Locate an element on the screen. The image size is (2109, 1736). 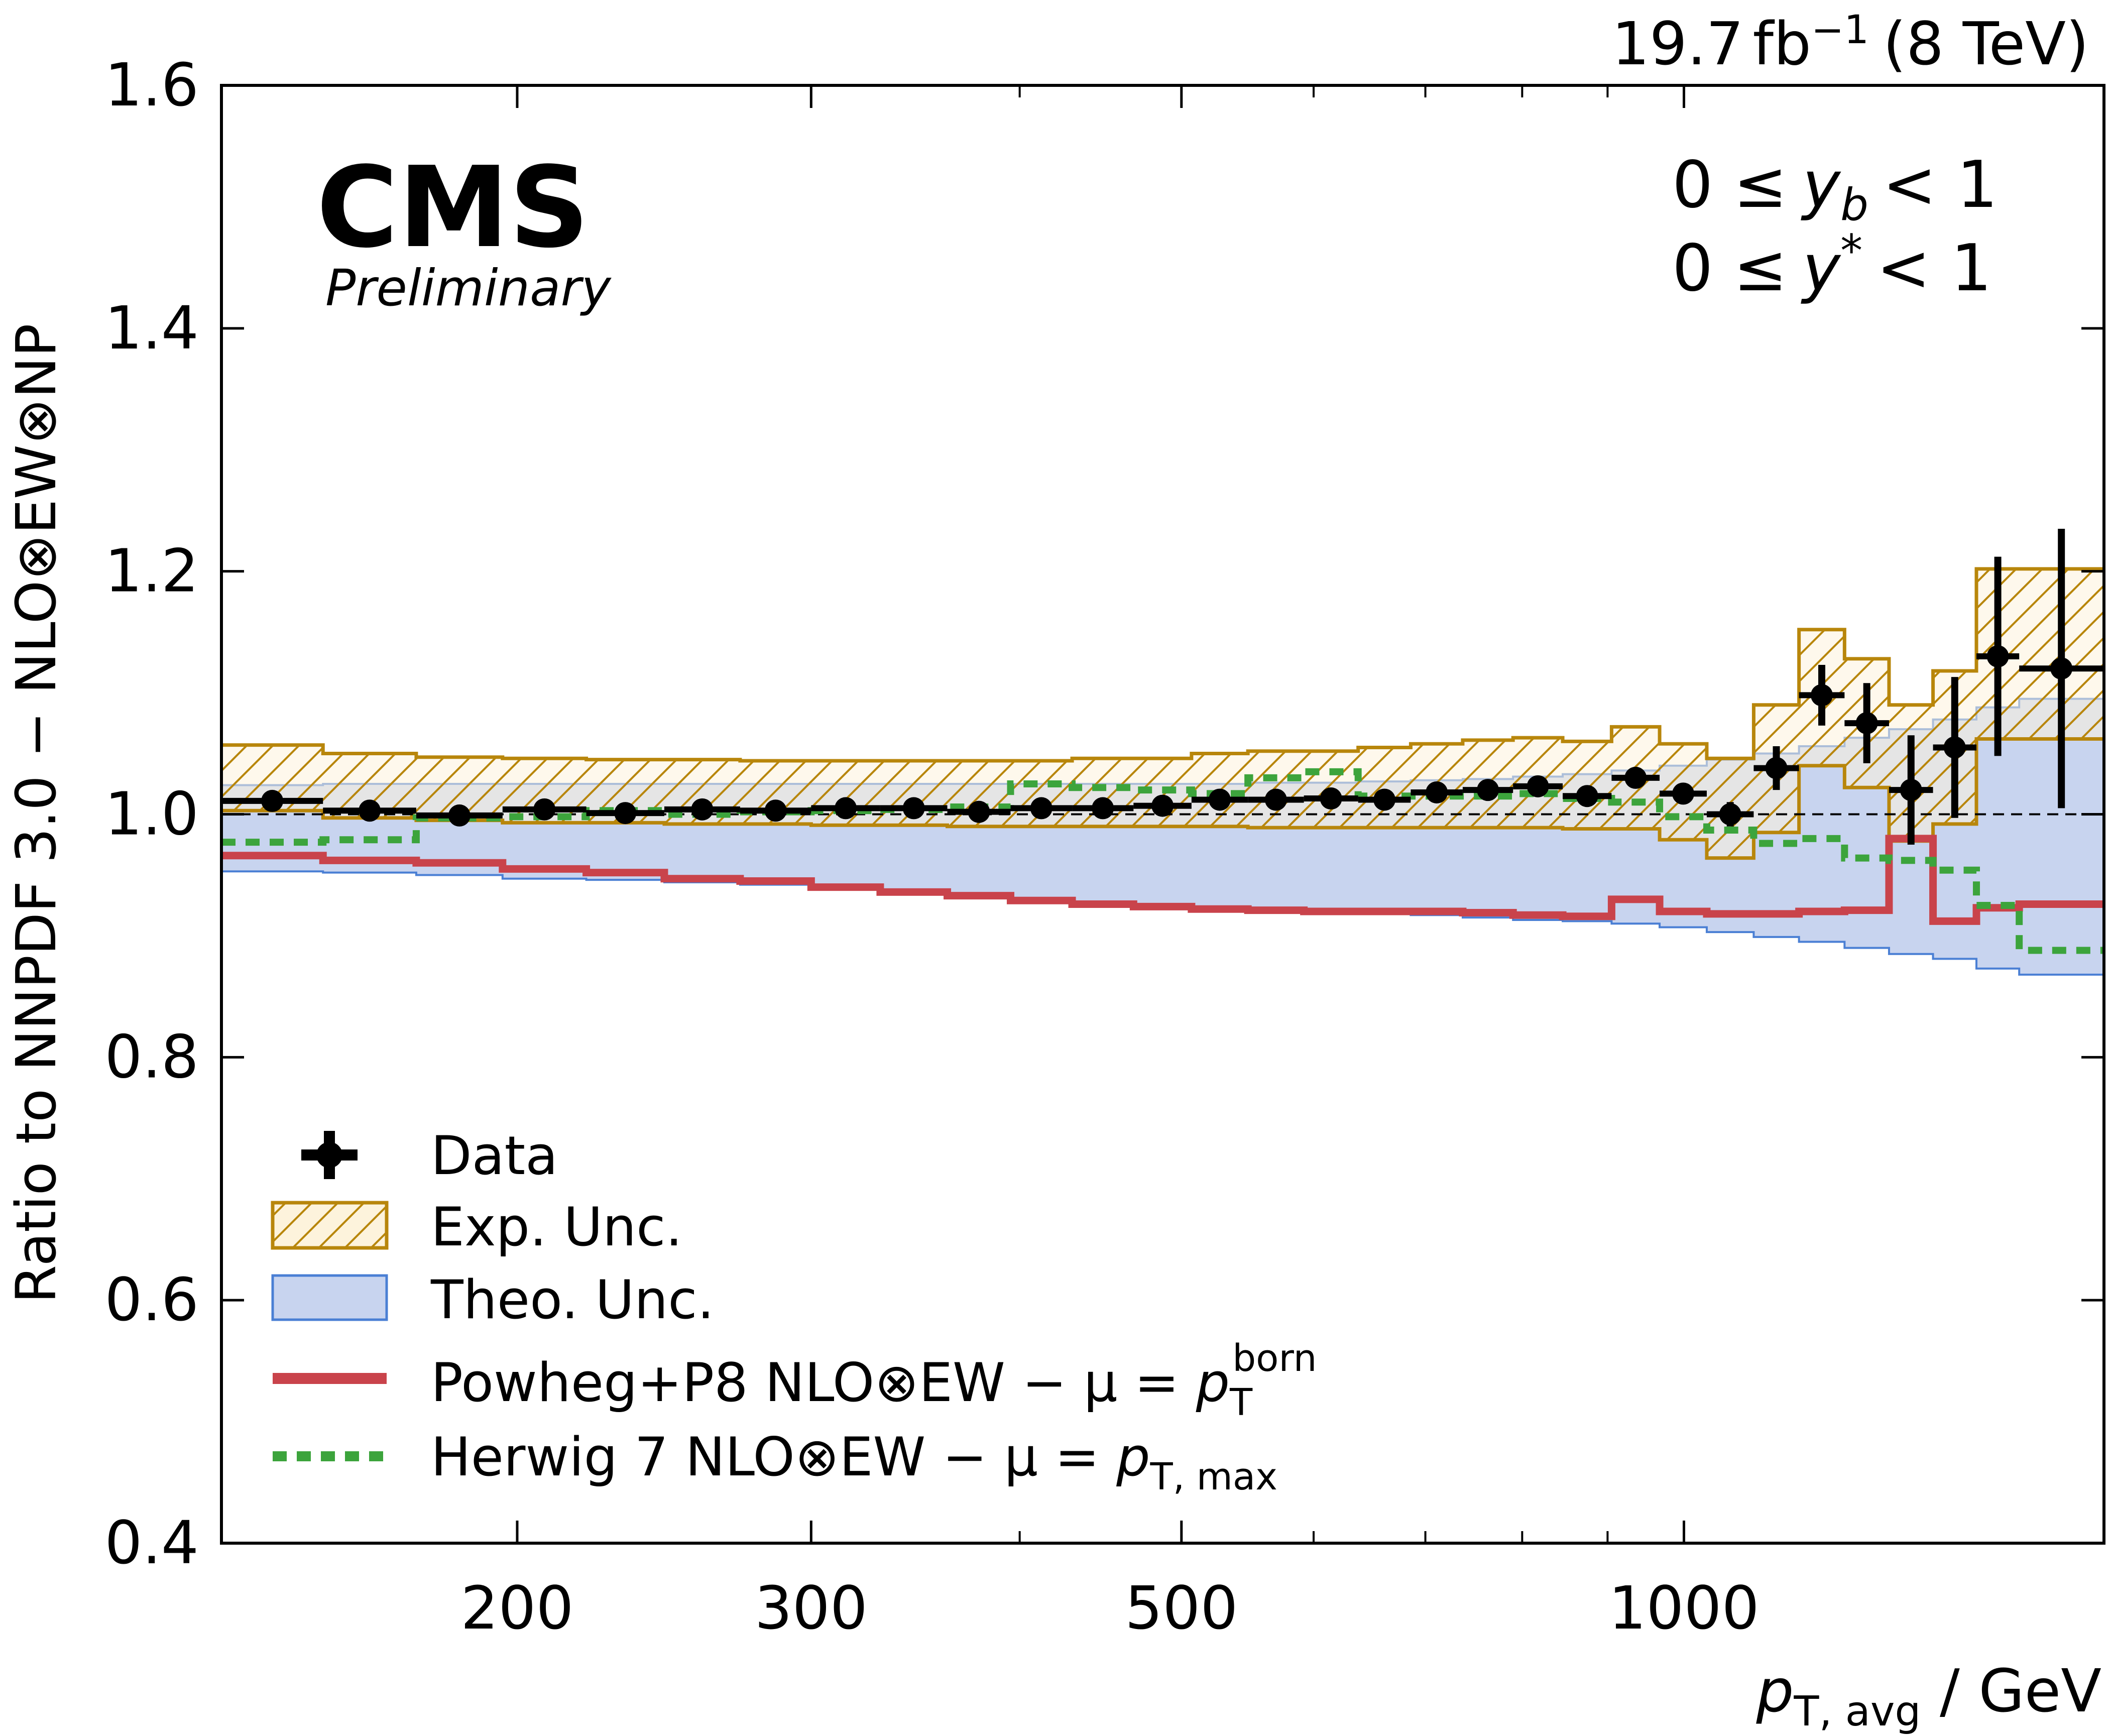
y-tick-label: 1.0 is located at coordinates (151, 814).